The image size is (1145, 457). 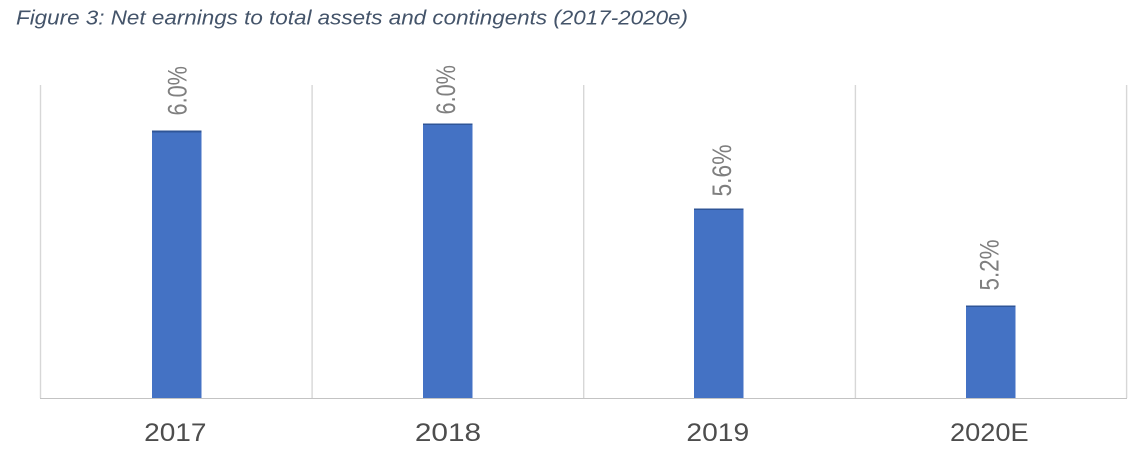 I want to click on svg-text: 2020E, so click(x=989, y=433).